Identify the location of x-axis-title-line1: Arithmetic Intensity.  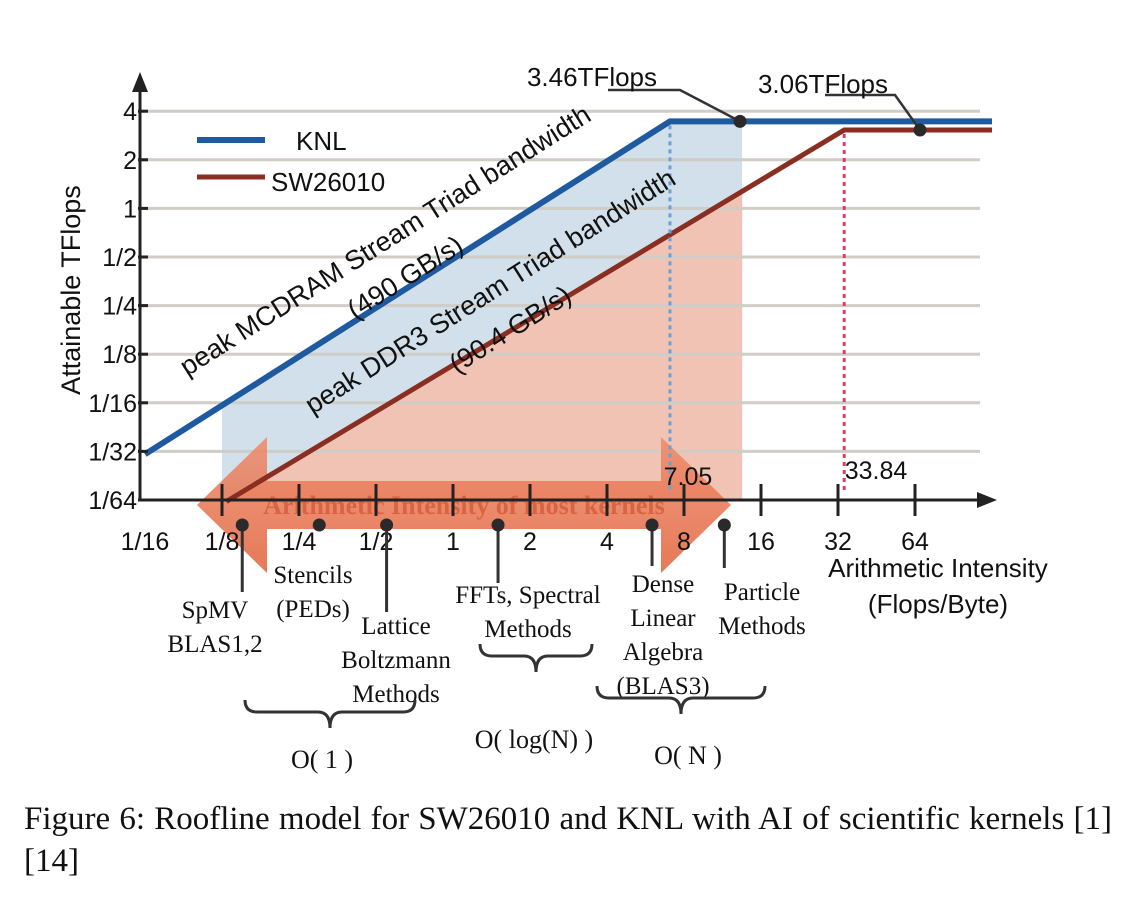
(938, 568).